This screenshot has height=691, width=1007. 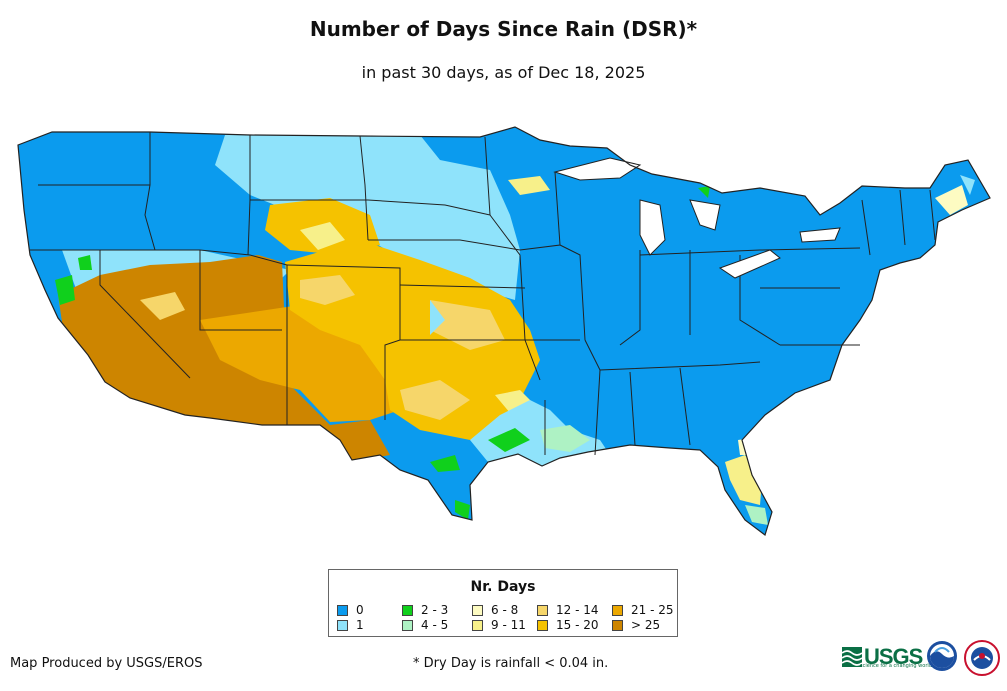 What do you see at coordinates (852, 657) in the screenshot?
I see `usgs-wave-icon` at bounding box center [852, 657].